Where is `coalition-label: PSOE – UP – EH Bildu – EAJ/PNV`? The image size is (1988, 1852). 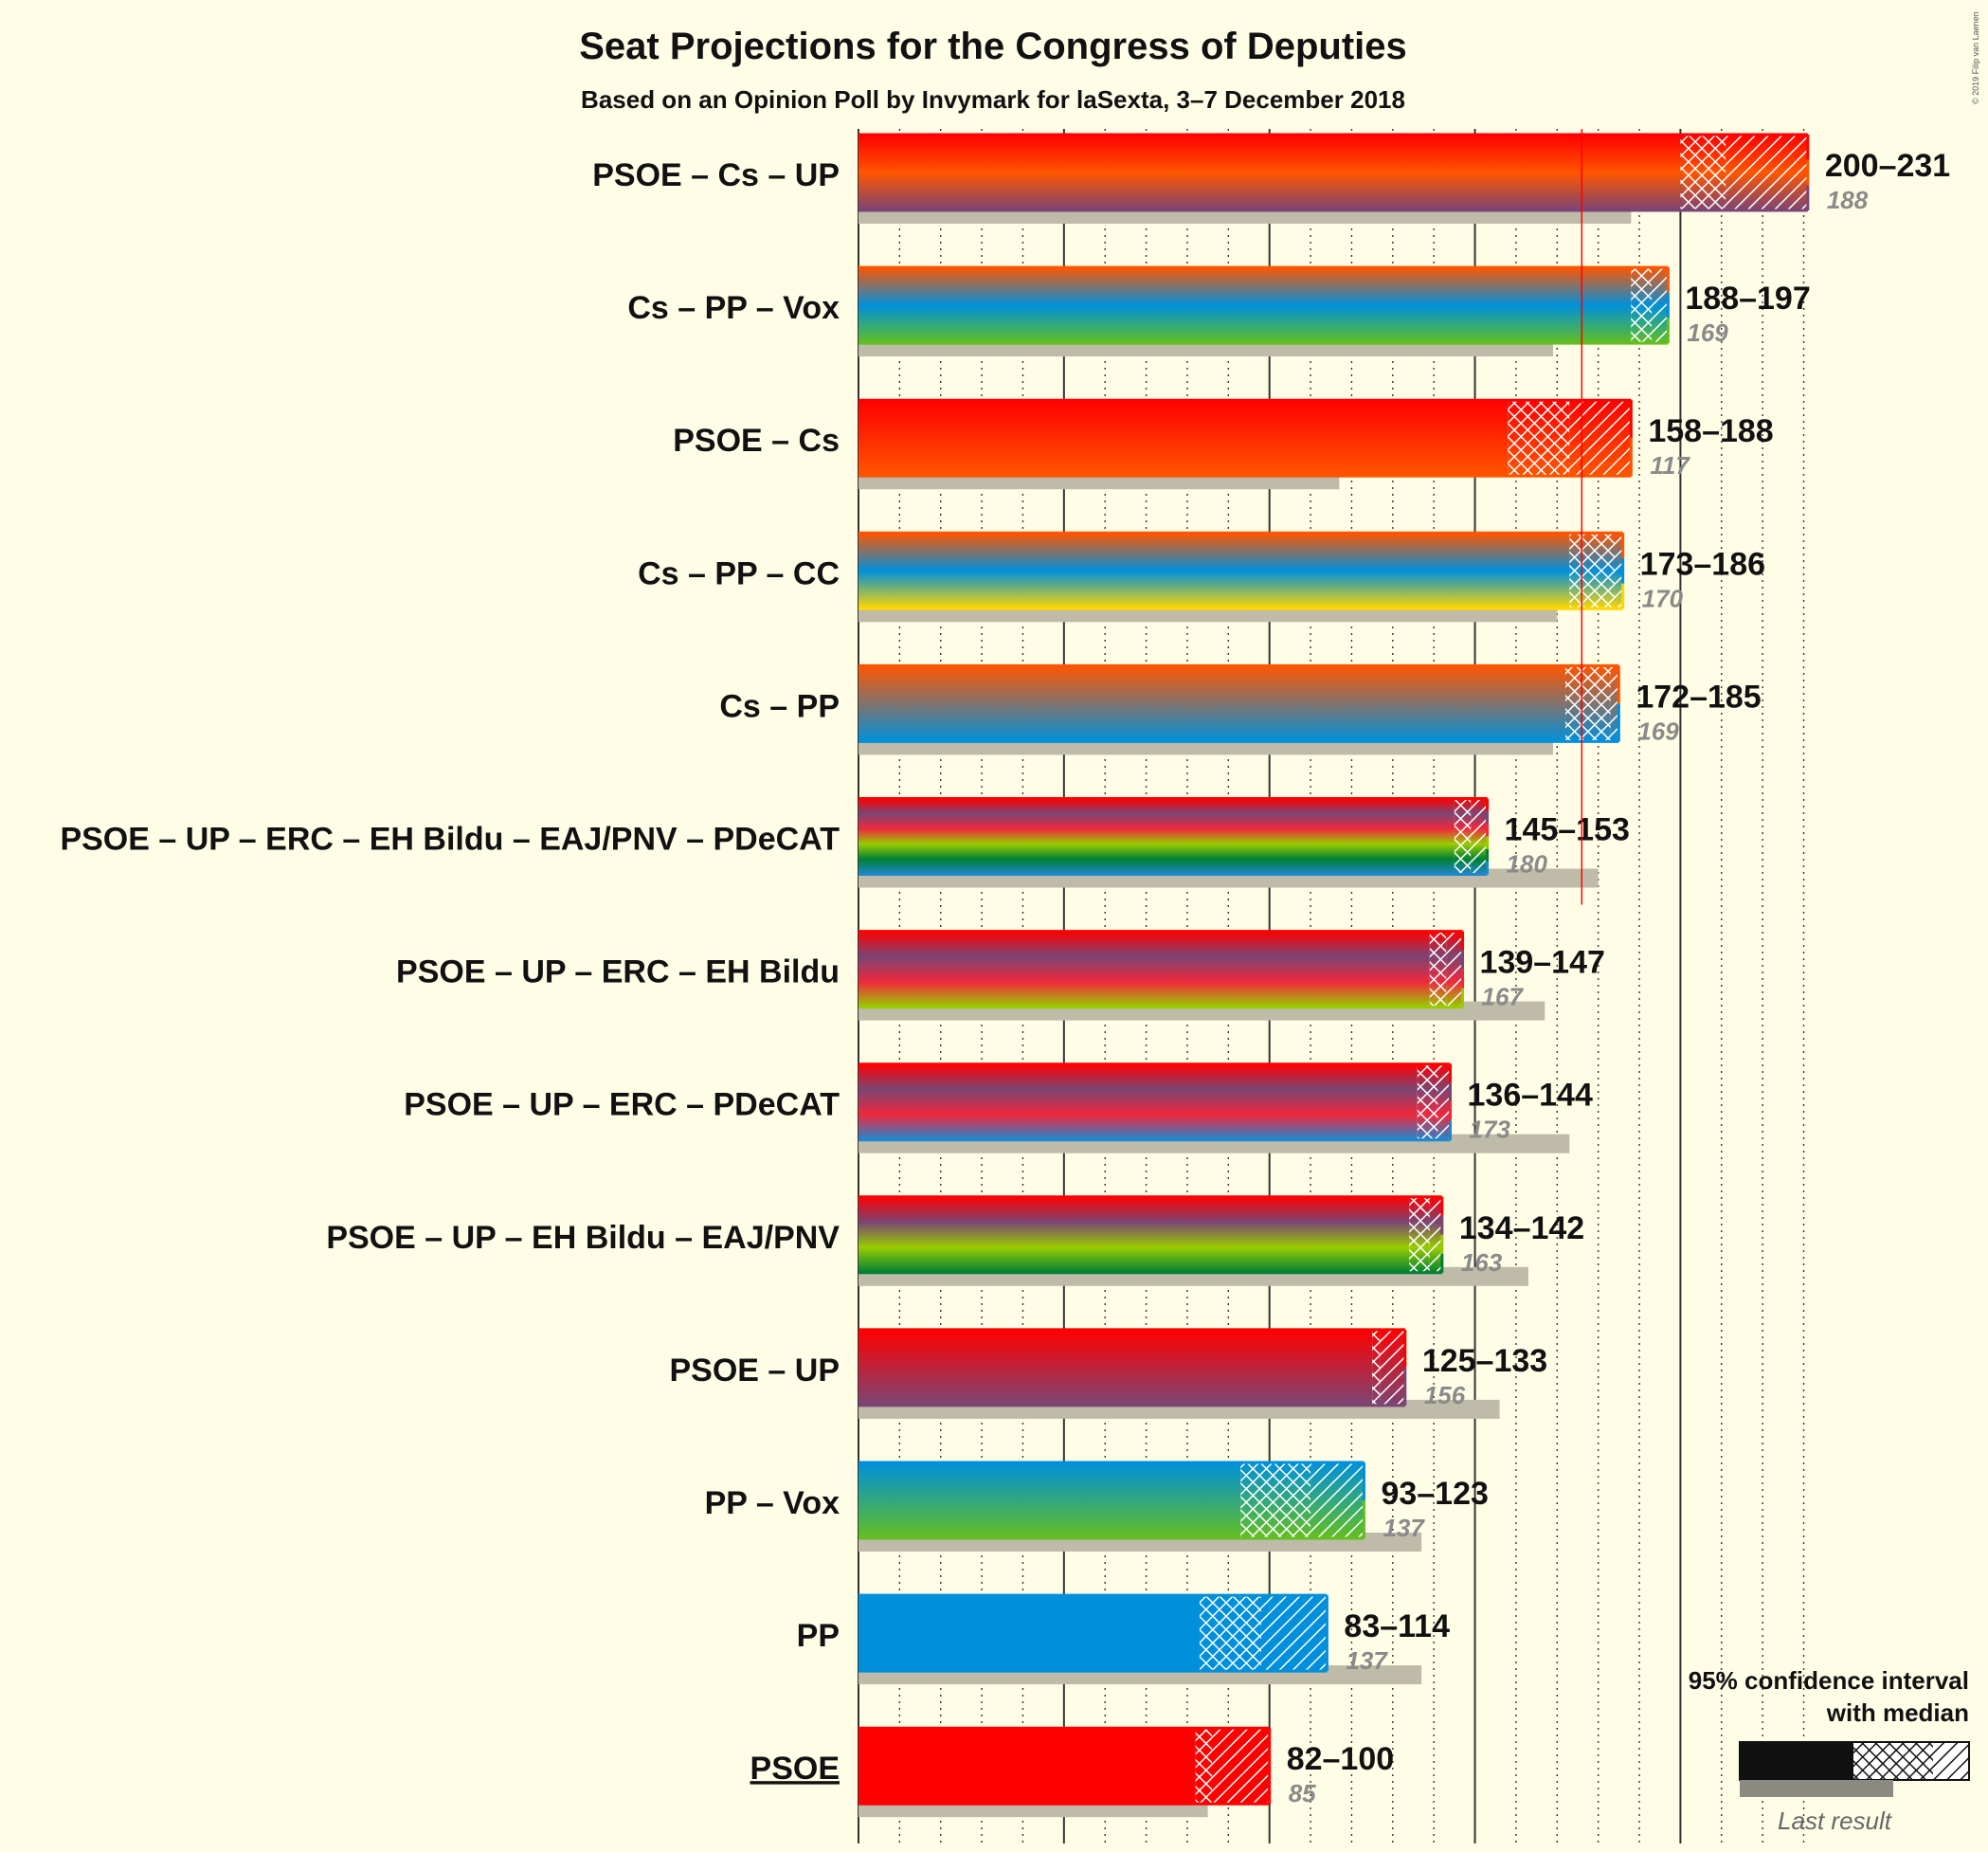
coalition-label: PSOE – UP – EH Bildu – EAJ/PNV is located at coordinates (583, 1238).